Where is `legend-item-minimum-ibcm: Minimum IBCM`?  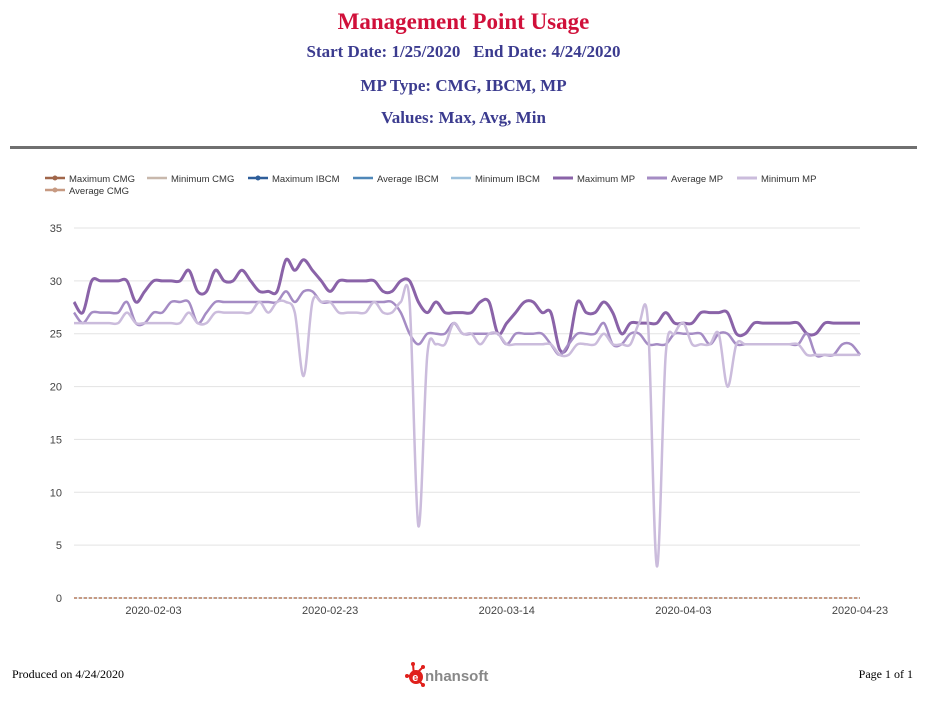
legend-item-minimum-ibcm: Minimum IBCM is located at coordinates (495, 179).